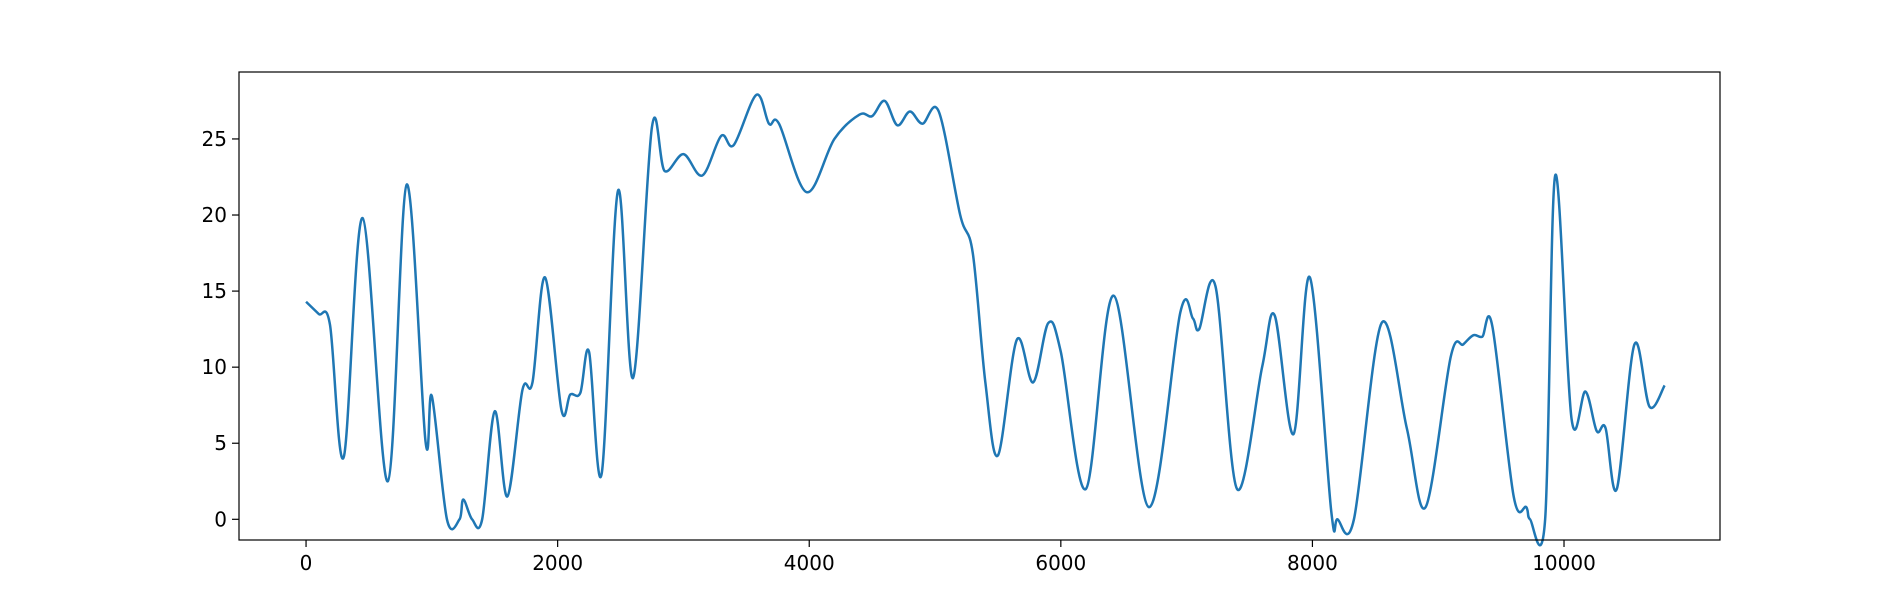  What do you see at coordinates (220, 519) in the screenshot?
I see `y-tick-label: 0` at bounding box center [220, 519].